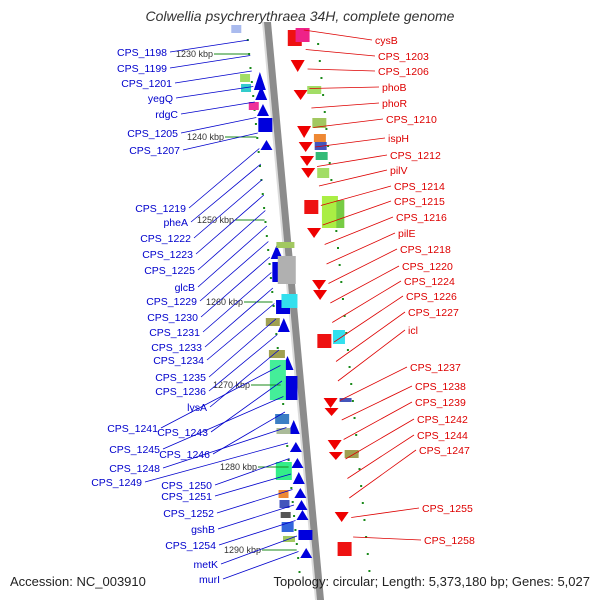  Describe the element at coordinates (165, 239) in the screenshot. I see `gene-label-left: CPS_1222` at that location.